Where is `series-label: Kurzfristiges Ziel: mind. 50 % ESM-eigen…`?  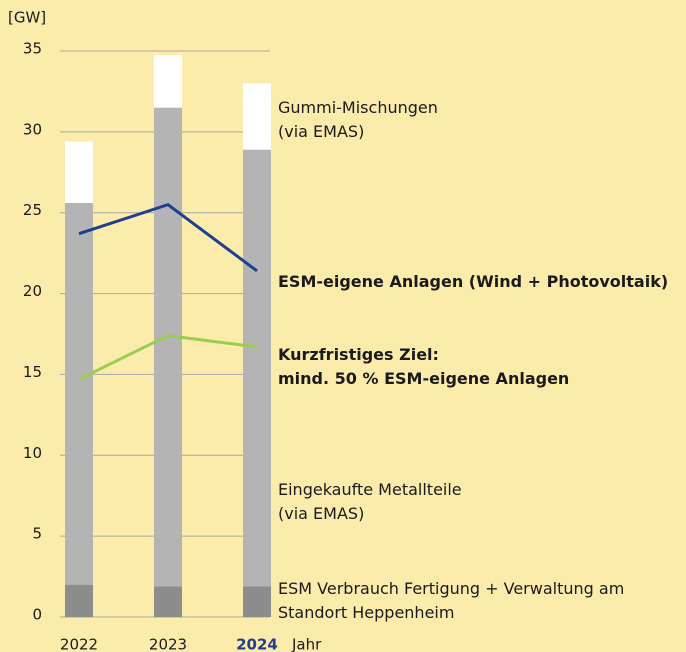
series-label: Kurzfristiges Ziel: mind. 50 % ESM-eigen… is located at coordinates (424, 366).